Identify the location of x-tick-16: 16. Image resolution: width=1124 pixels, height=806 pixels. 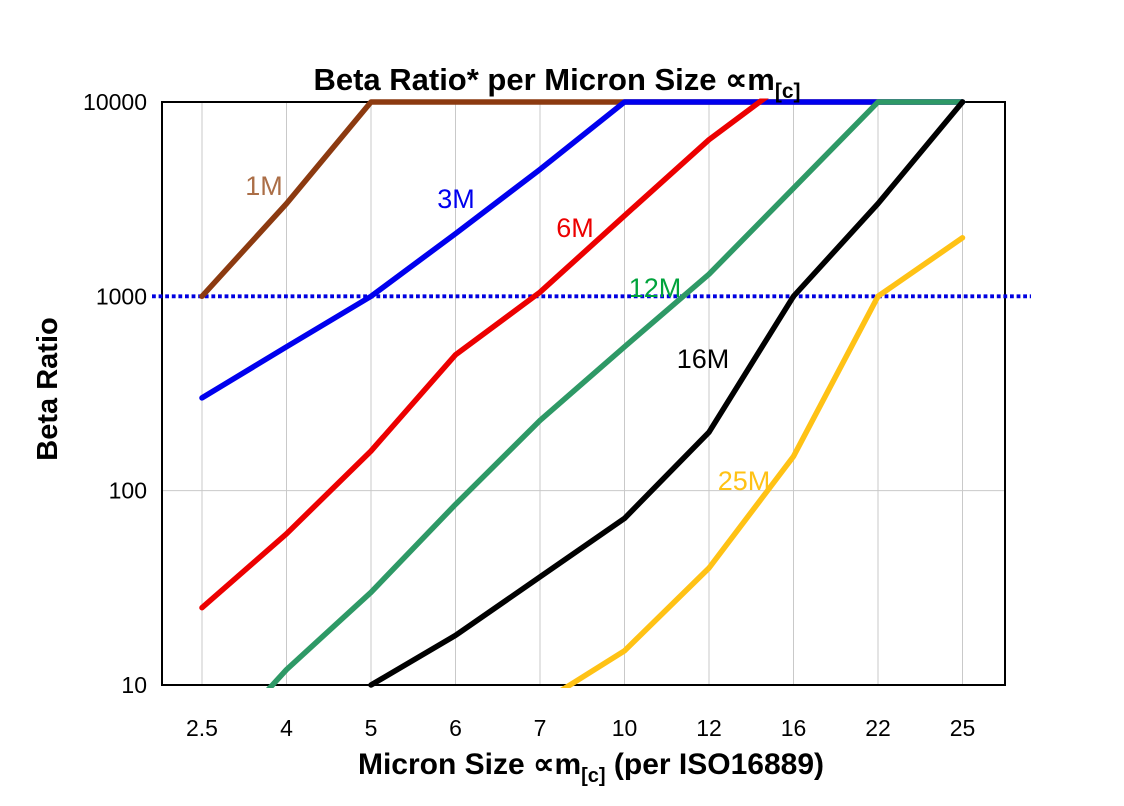
(794, 728).